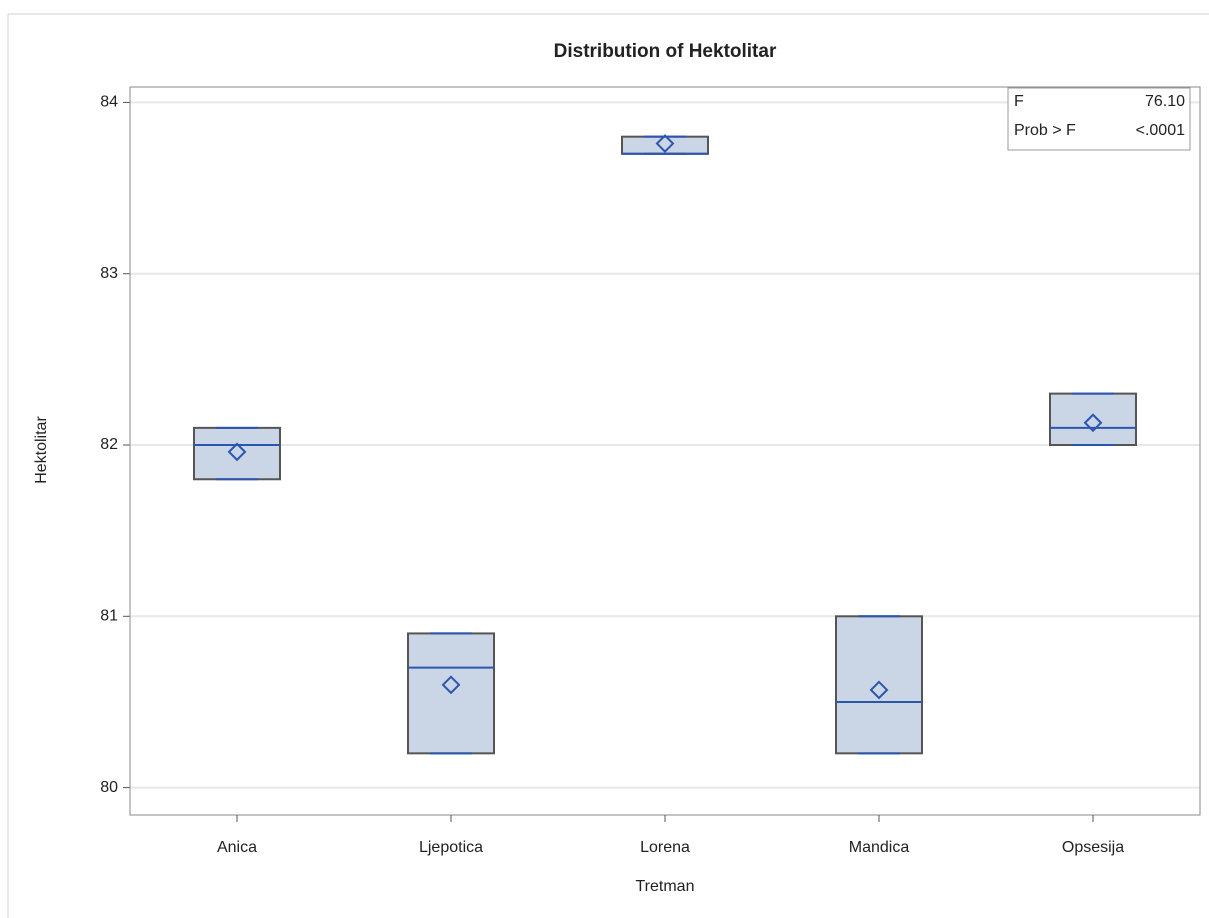  I want to click on inset-box, so click(1099, 119).